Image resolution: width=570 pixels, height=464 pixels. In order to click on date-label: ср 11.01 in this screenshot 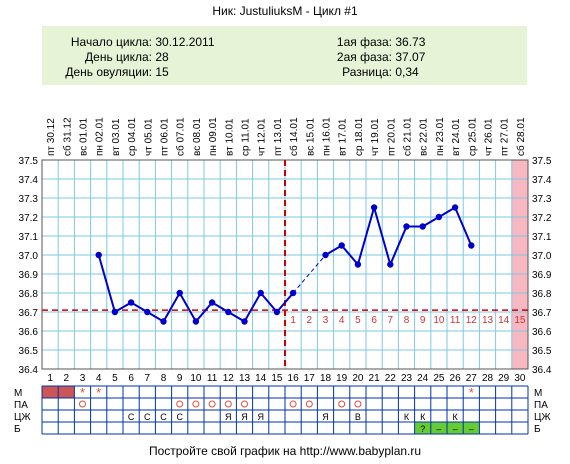, I will do `click(246, 137)`.